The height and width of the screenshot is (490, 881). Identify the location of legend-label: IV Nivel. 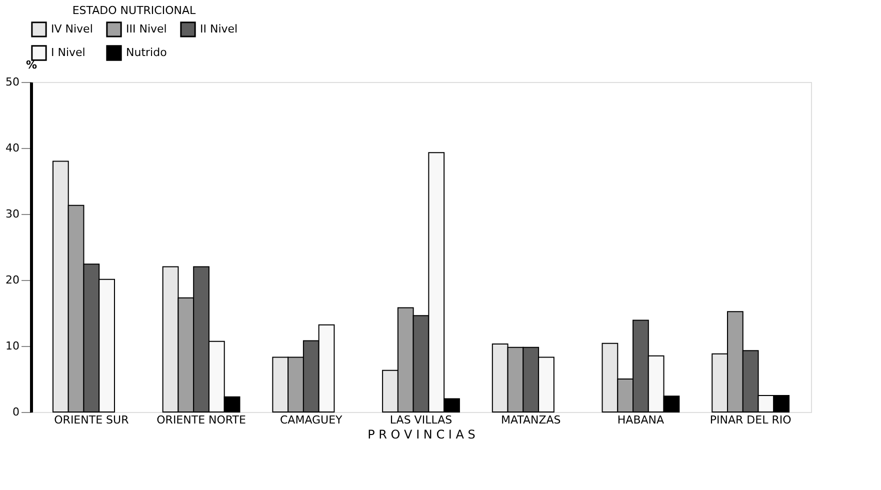
(72, 29).